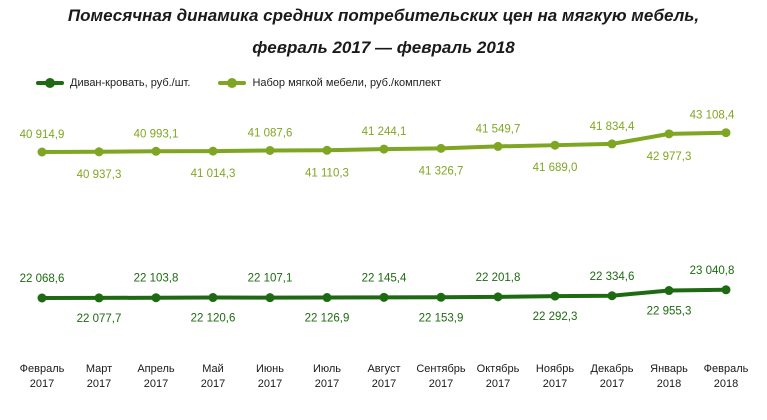 This screenshot has height=420, width=767. I want to click on x-tick-label-month: Май, so click(213, 369).